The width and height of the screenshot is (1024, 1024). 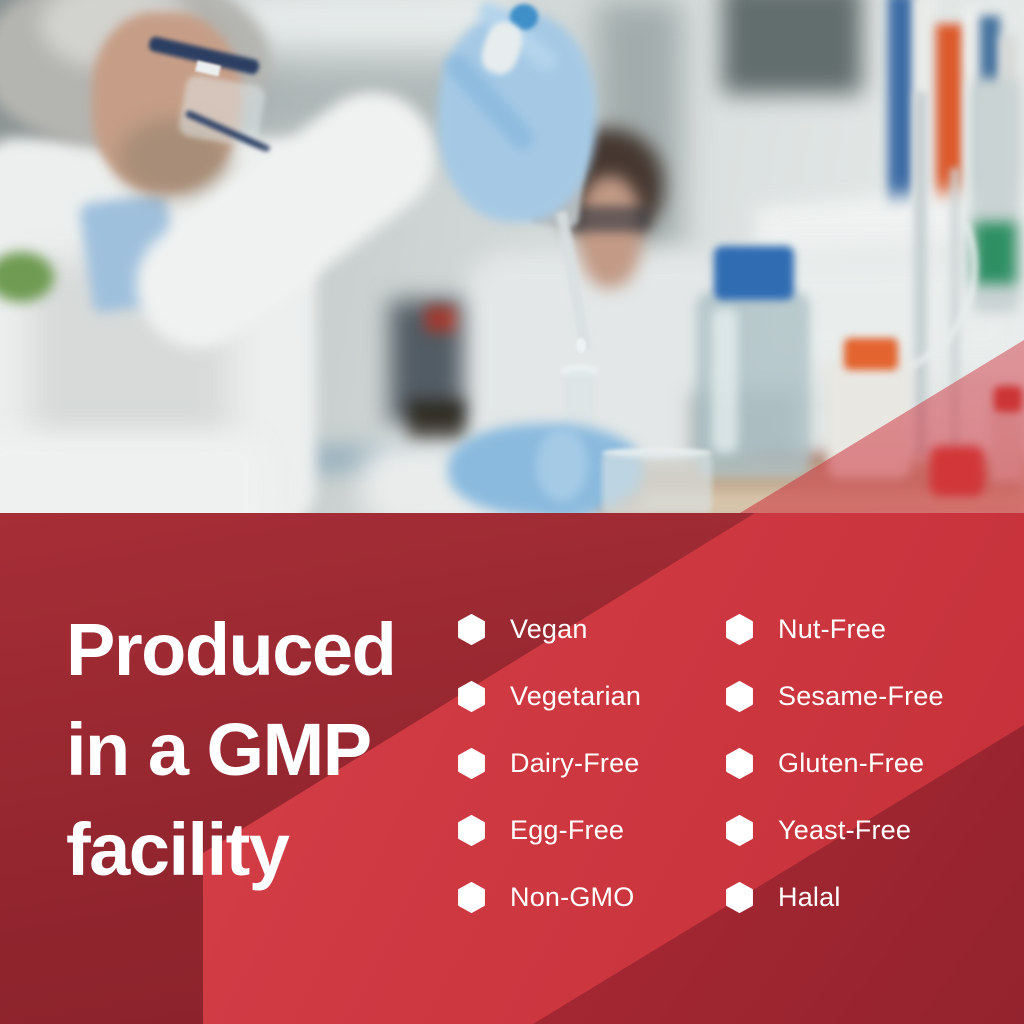 What do you see at coordinates (575, 763) in the screenshot?
I see `feature-label: Dairy-Free` at bounding box center [575, 763].